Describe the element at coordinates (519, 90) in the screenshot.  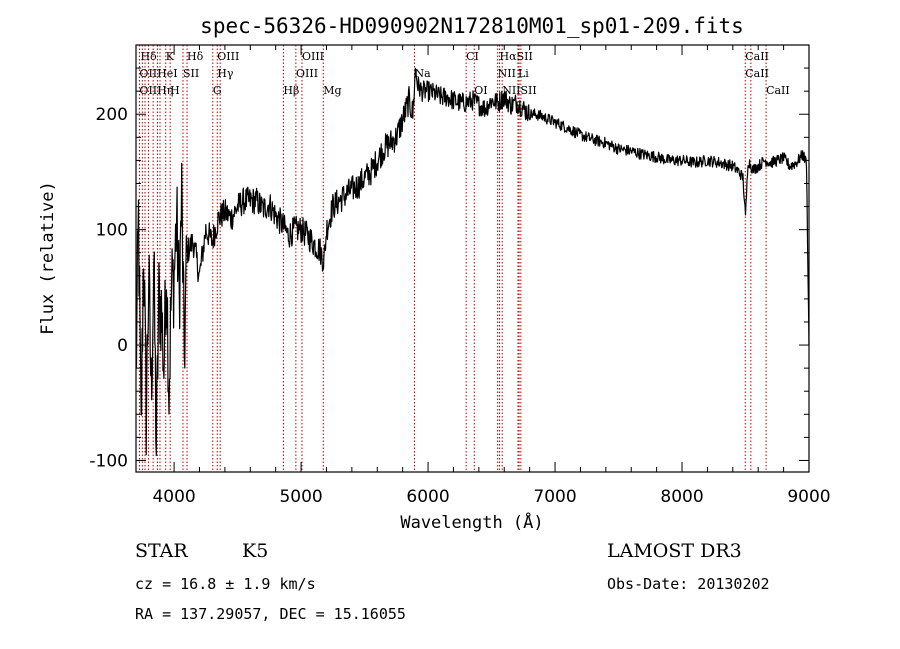
I see `marker-label: NIISII` at that location.